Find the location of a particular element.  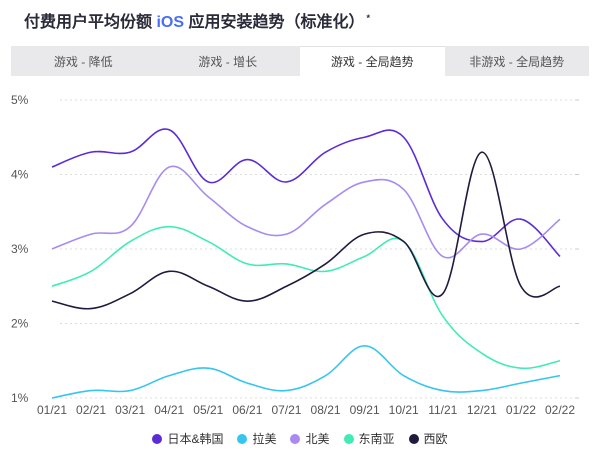

x-tick-label: 03/21 is located at coordinates (130, 410).